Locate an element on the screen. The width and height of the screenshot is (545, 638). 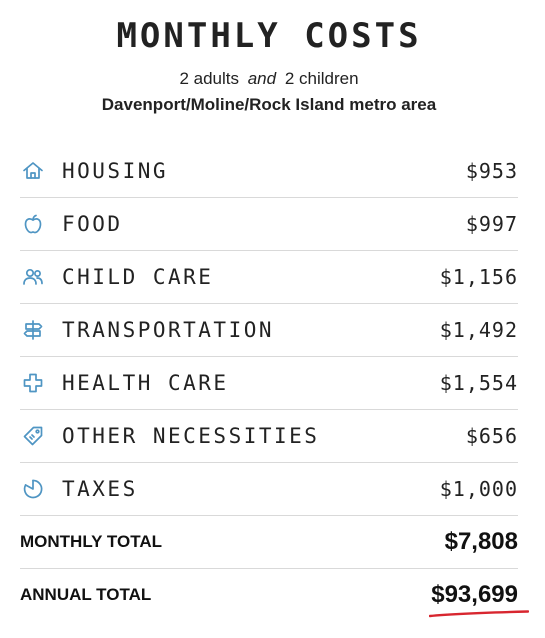
pie-chart-icon is located at coordinates (33, 489).